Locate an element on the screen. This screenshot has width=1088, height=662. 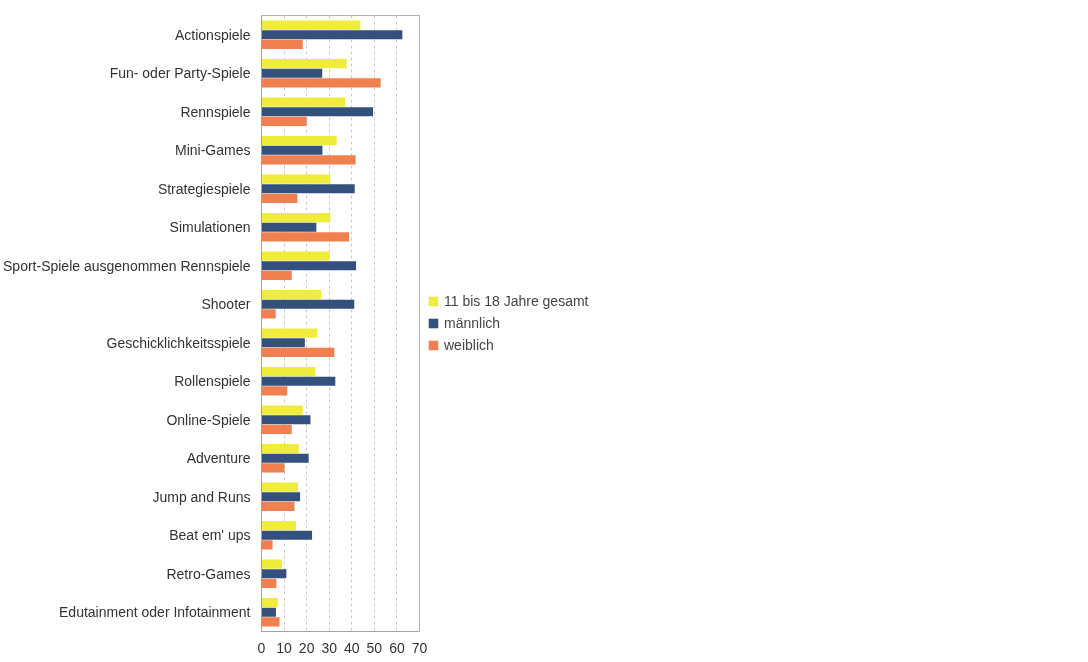
y-tick-label: Retro-Games is located at coordinates (208, 573).